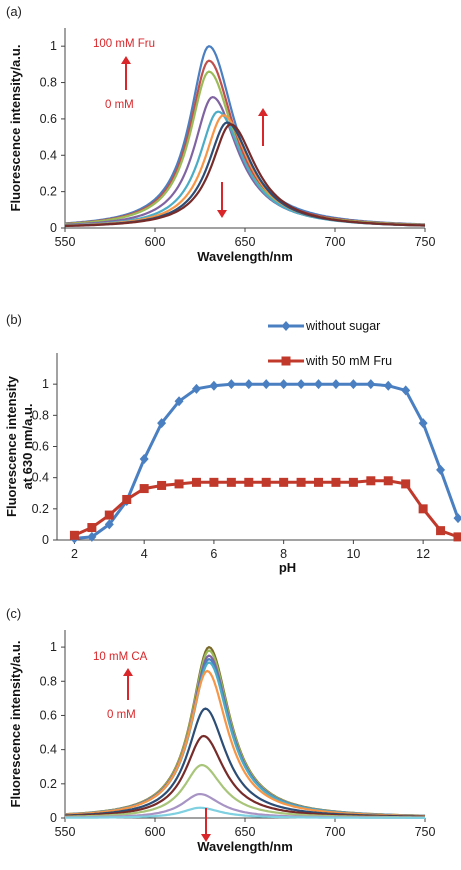 This screenshot has height=870, width=461. Describe the element at coordinates (13, 613) in the screenshot. I see `panel-label: (c)` at that location.